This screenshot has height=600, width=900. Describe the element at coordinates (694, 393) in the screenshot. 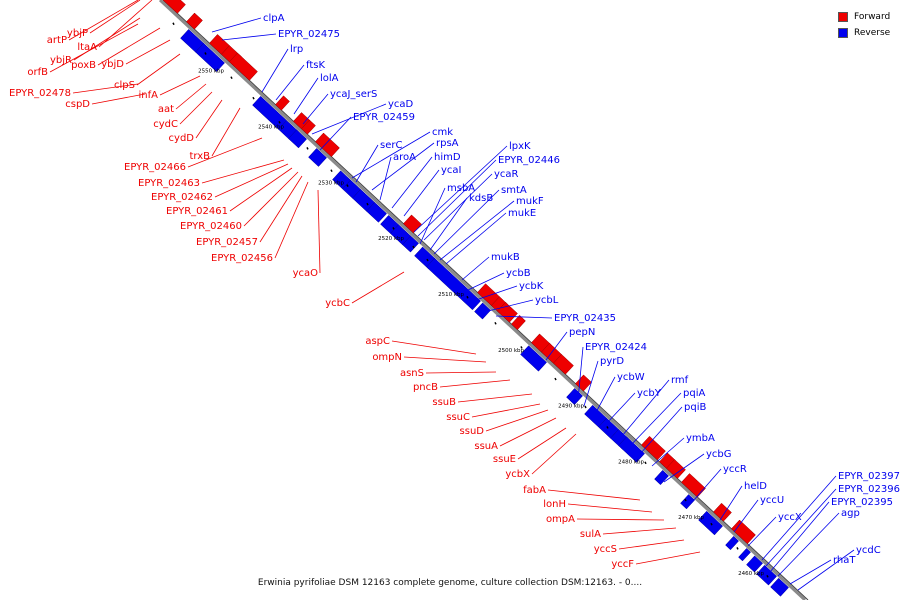

I see `reverse-gene-label: pqiA` at that location.